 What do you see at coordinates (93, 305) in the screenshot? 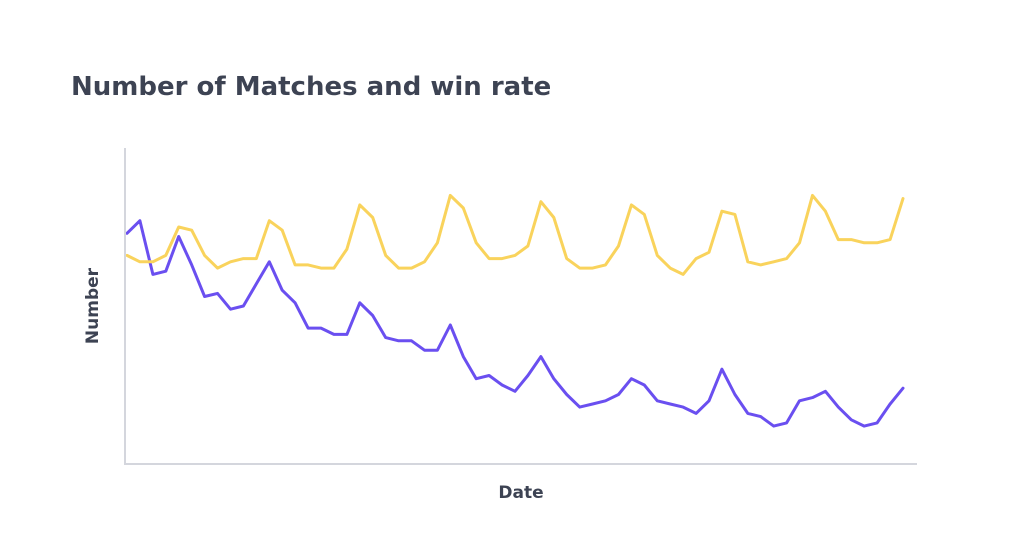
I see `y-axis-label: Number` at bounding box center [93, 305].